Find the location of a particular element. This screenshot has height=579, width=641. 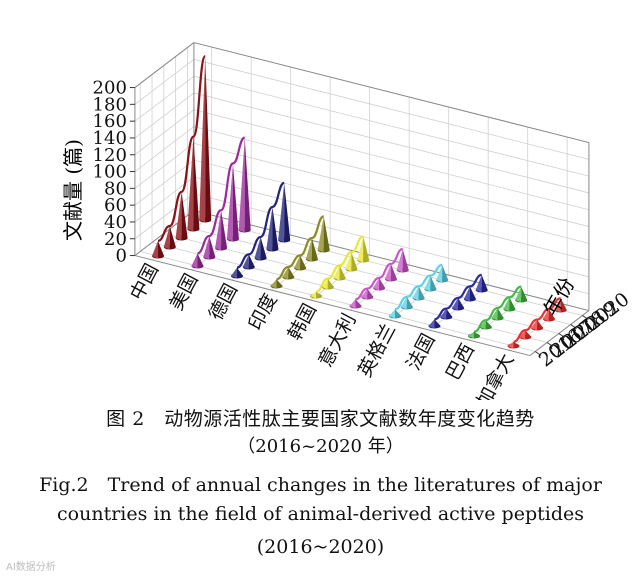

y-tick-label-2020: 2020 is located at coordinates (608, 311).